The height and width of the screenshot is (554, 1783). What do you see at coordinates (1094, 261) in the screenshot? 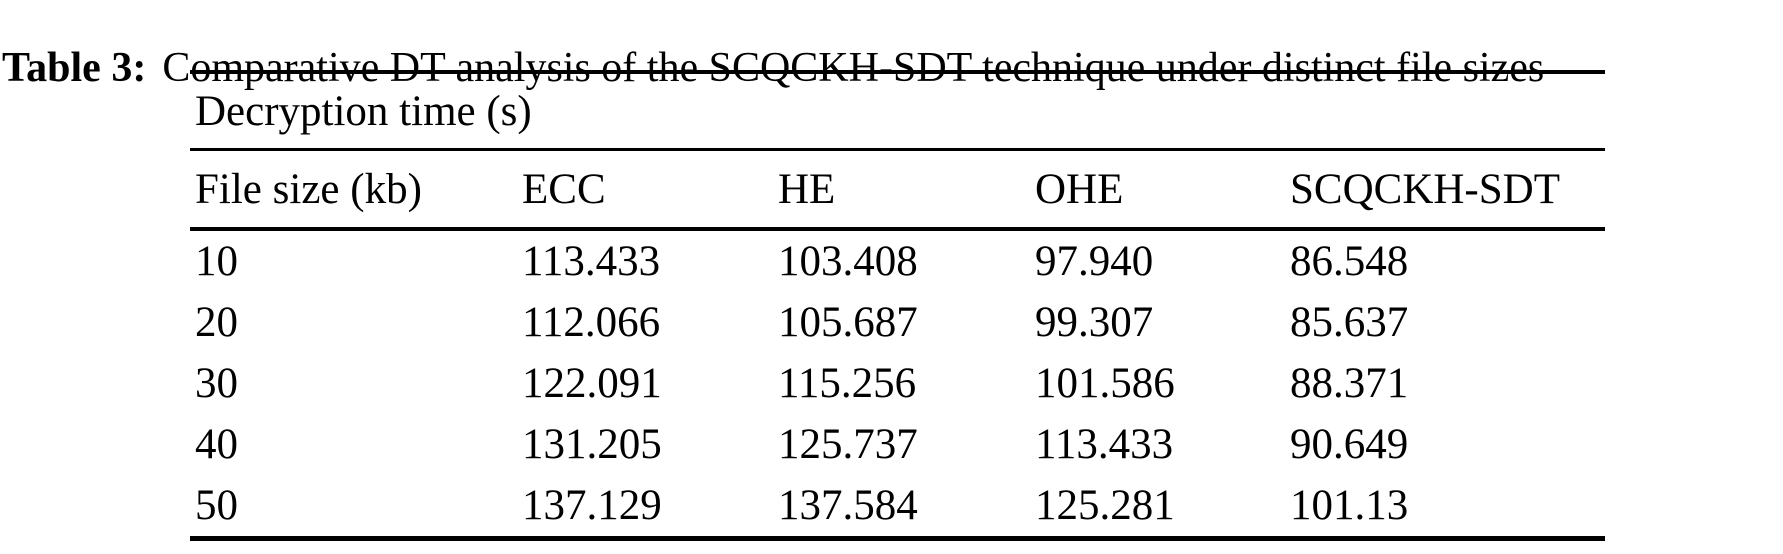
I see `cell-ohe: 97.940` at bounding box center [1094, 261].